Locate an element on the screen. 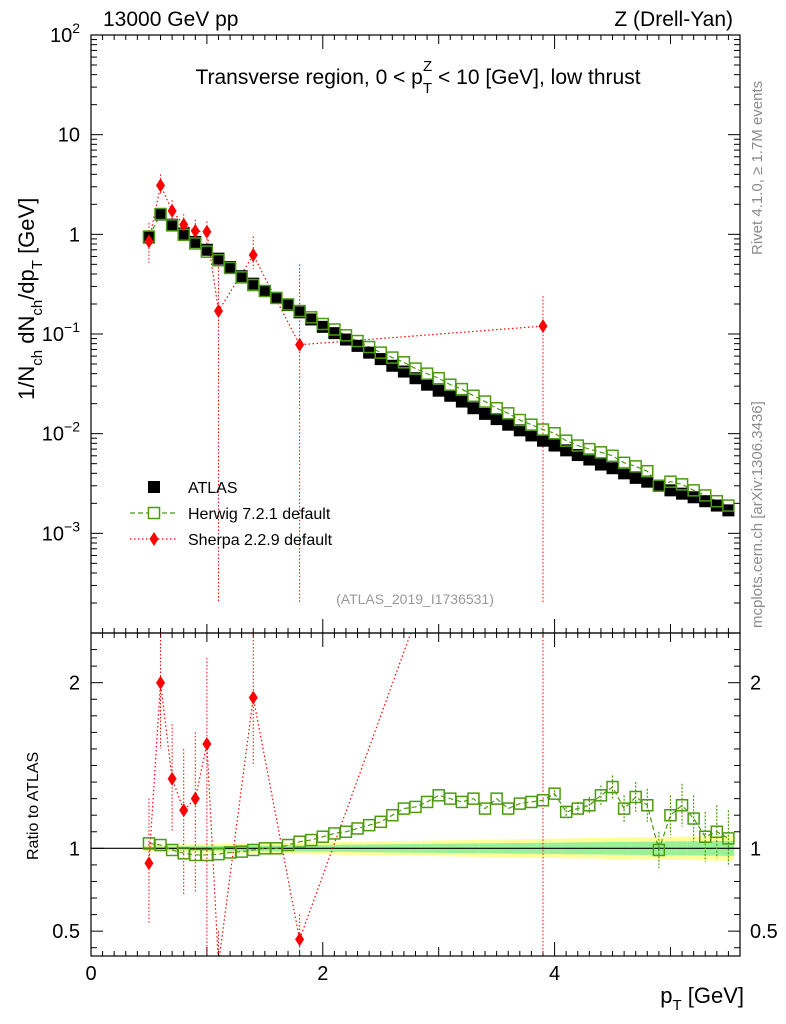 The width and height of the screenshot is (786, 1024). y-tick-label: 10−3 is located at coordinates (61, 531).